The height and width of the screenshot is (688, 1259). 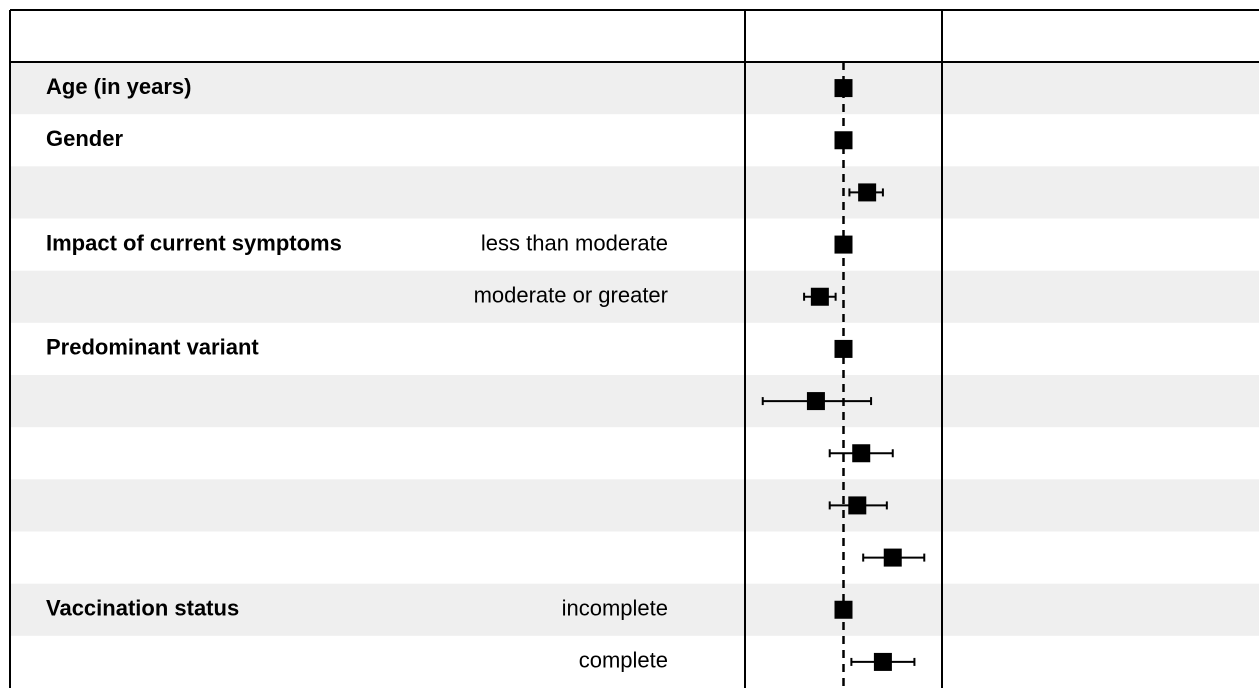 What do you see at coordinates (194, 242) in the screenshot?
I see `group-label: Impact of current symptoms` at bounding box center [194, 242].